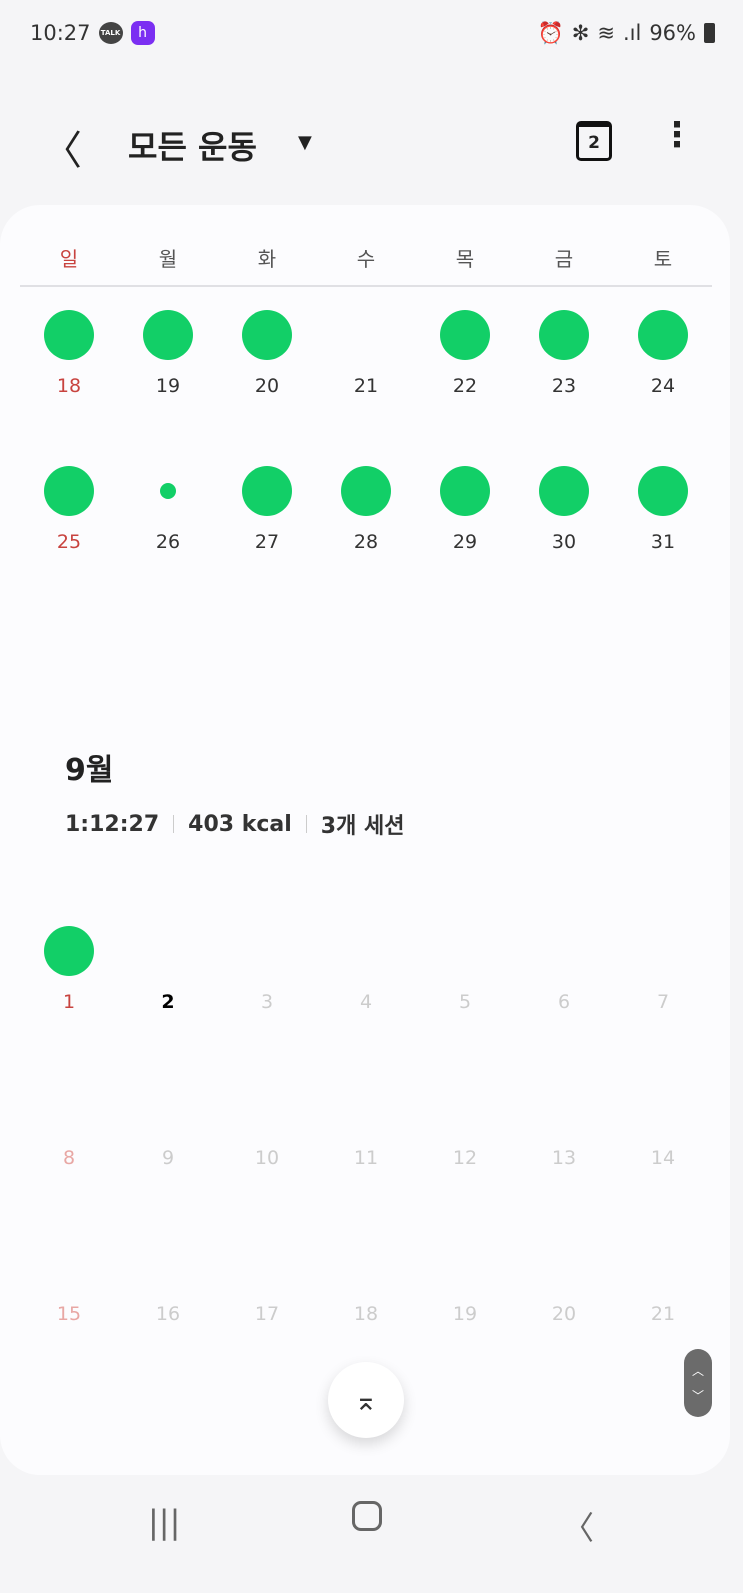 Image resolution: width=743 pixels, height=1593 pixels. What do you see at coordinates (112, 824) in the screenshot?
I see `total-duration: 1:12:27` at bounding box center [112, 824].